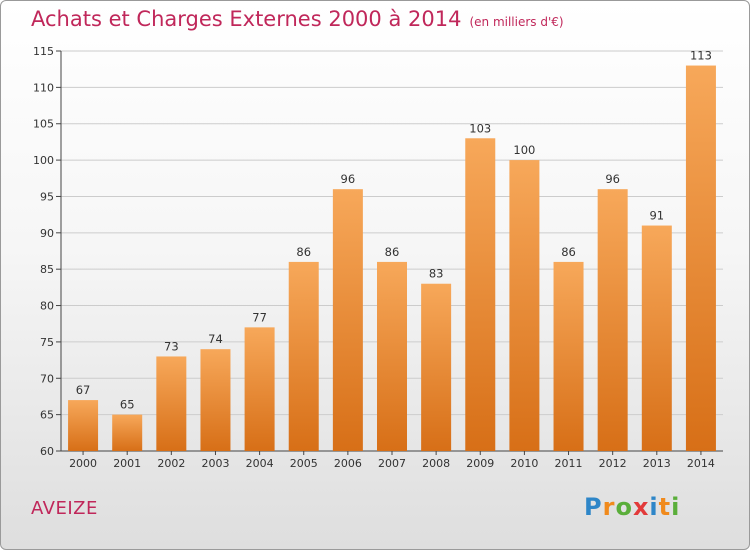 This screenshot has height=550, width=750. What do you see at coordinates (43, 251) in the screenshot?
I see `y-tick-labels: 60 65 70 75 80 85 90 95 100 105 110 115` at bounding box center [43, 251].